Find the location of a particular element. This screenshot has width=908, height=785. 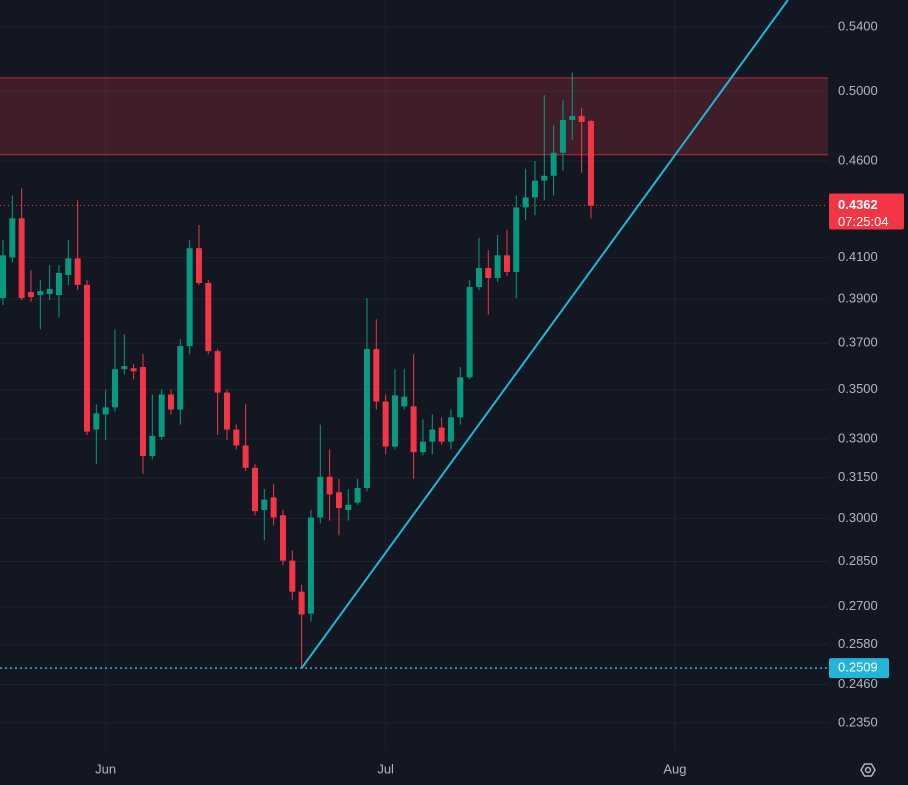

y-tick-label: 0.5400 is located at coordinates (858, 25).